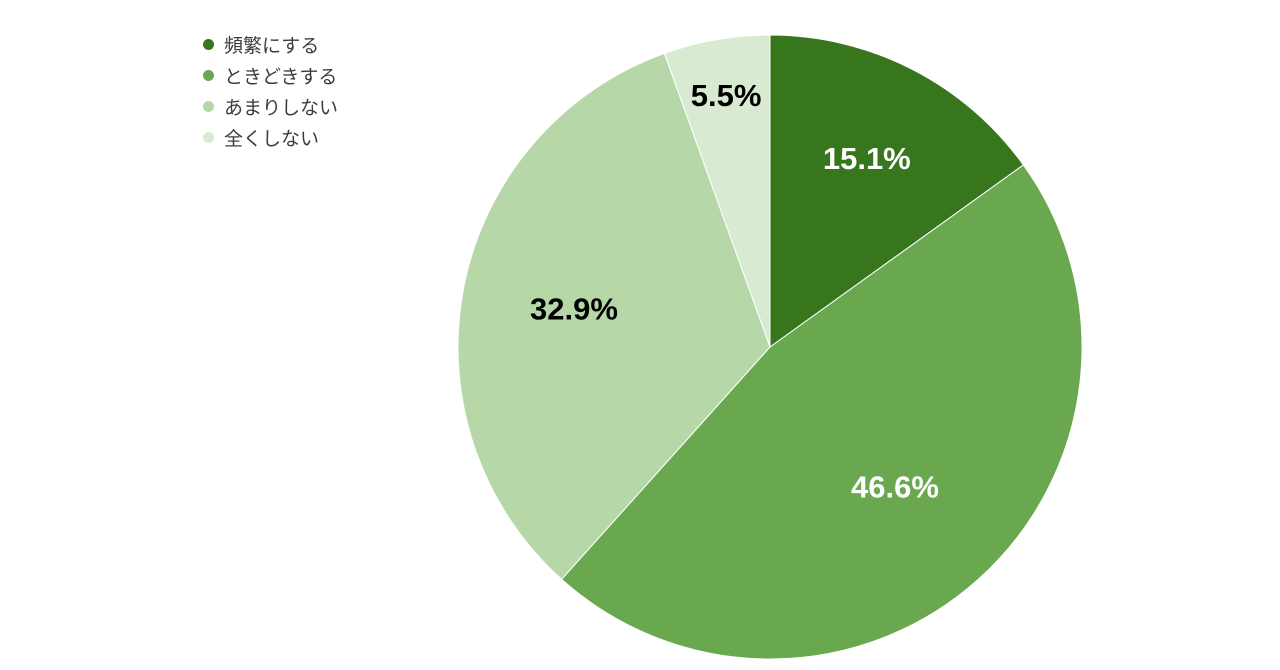 This screenshot has height=670, width=1280. I want to click on slice-value-label-frequent: 15.1%, so click(867, 158).